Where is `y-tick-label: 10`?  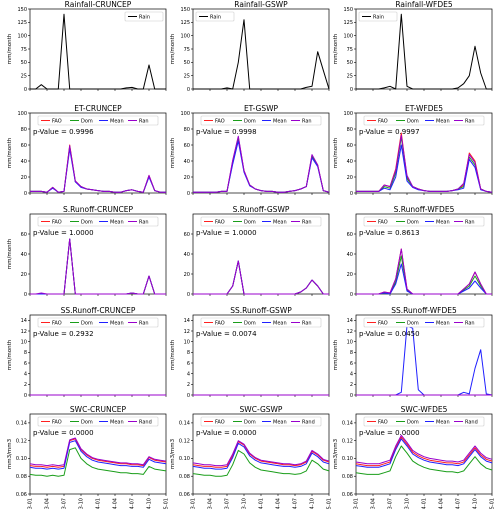
y-tick-label: 10 is located at coordinates (187, 342).